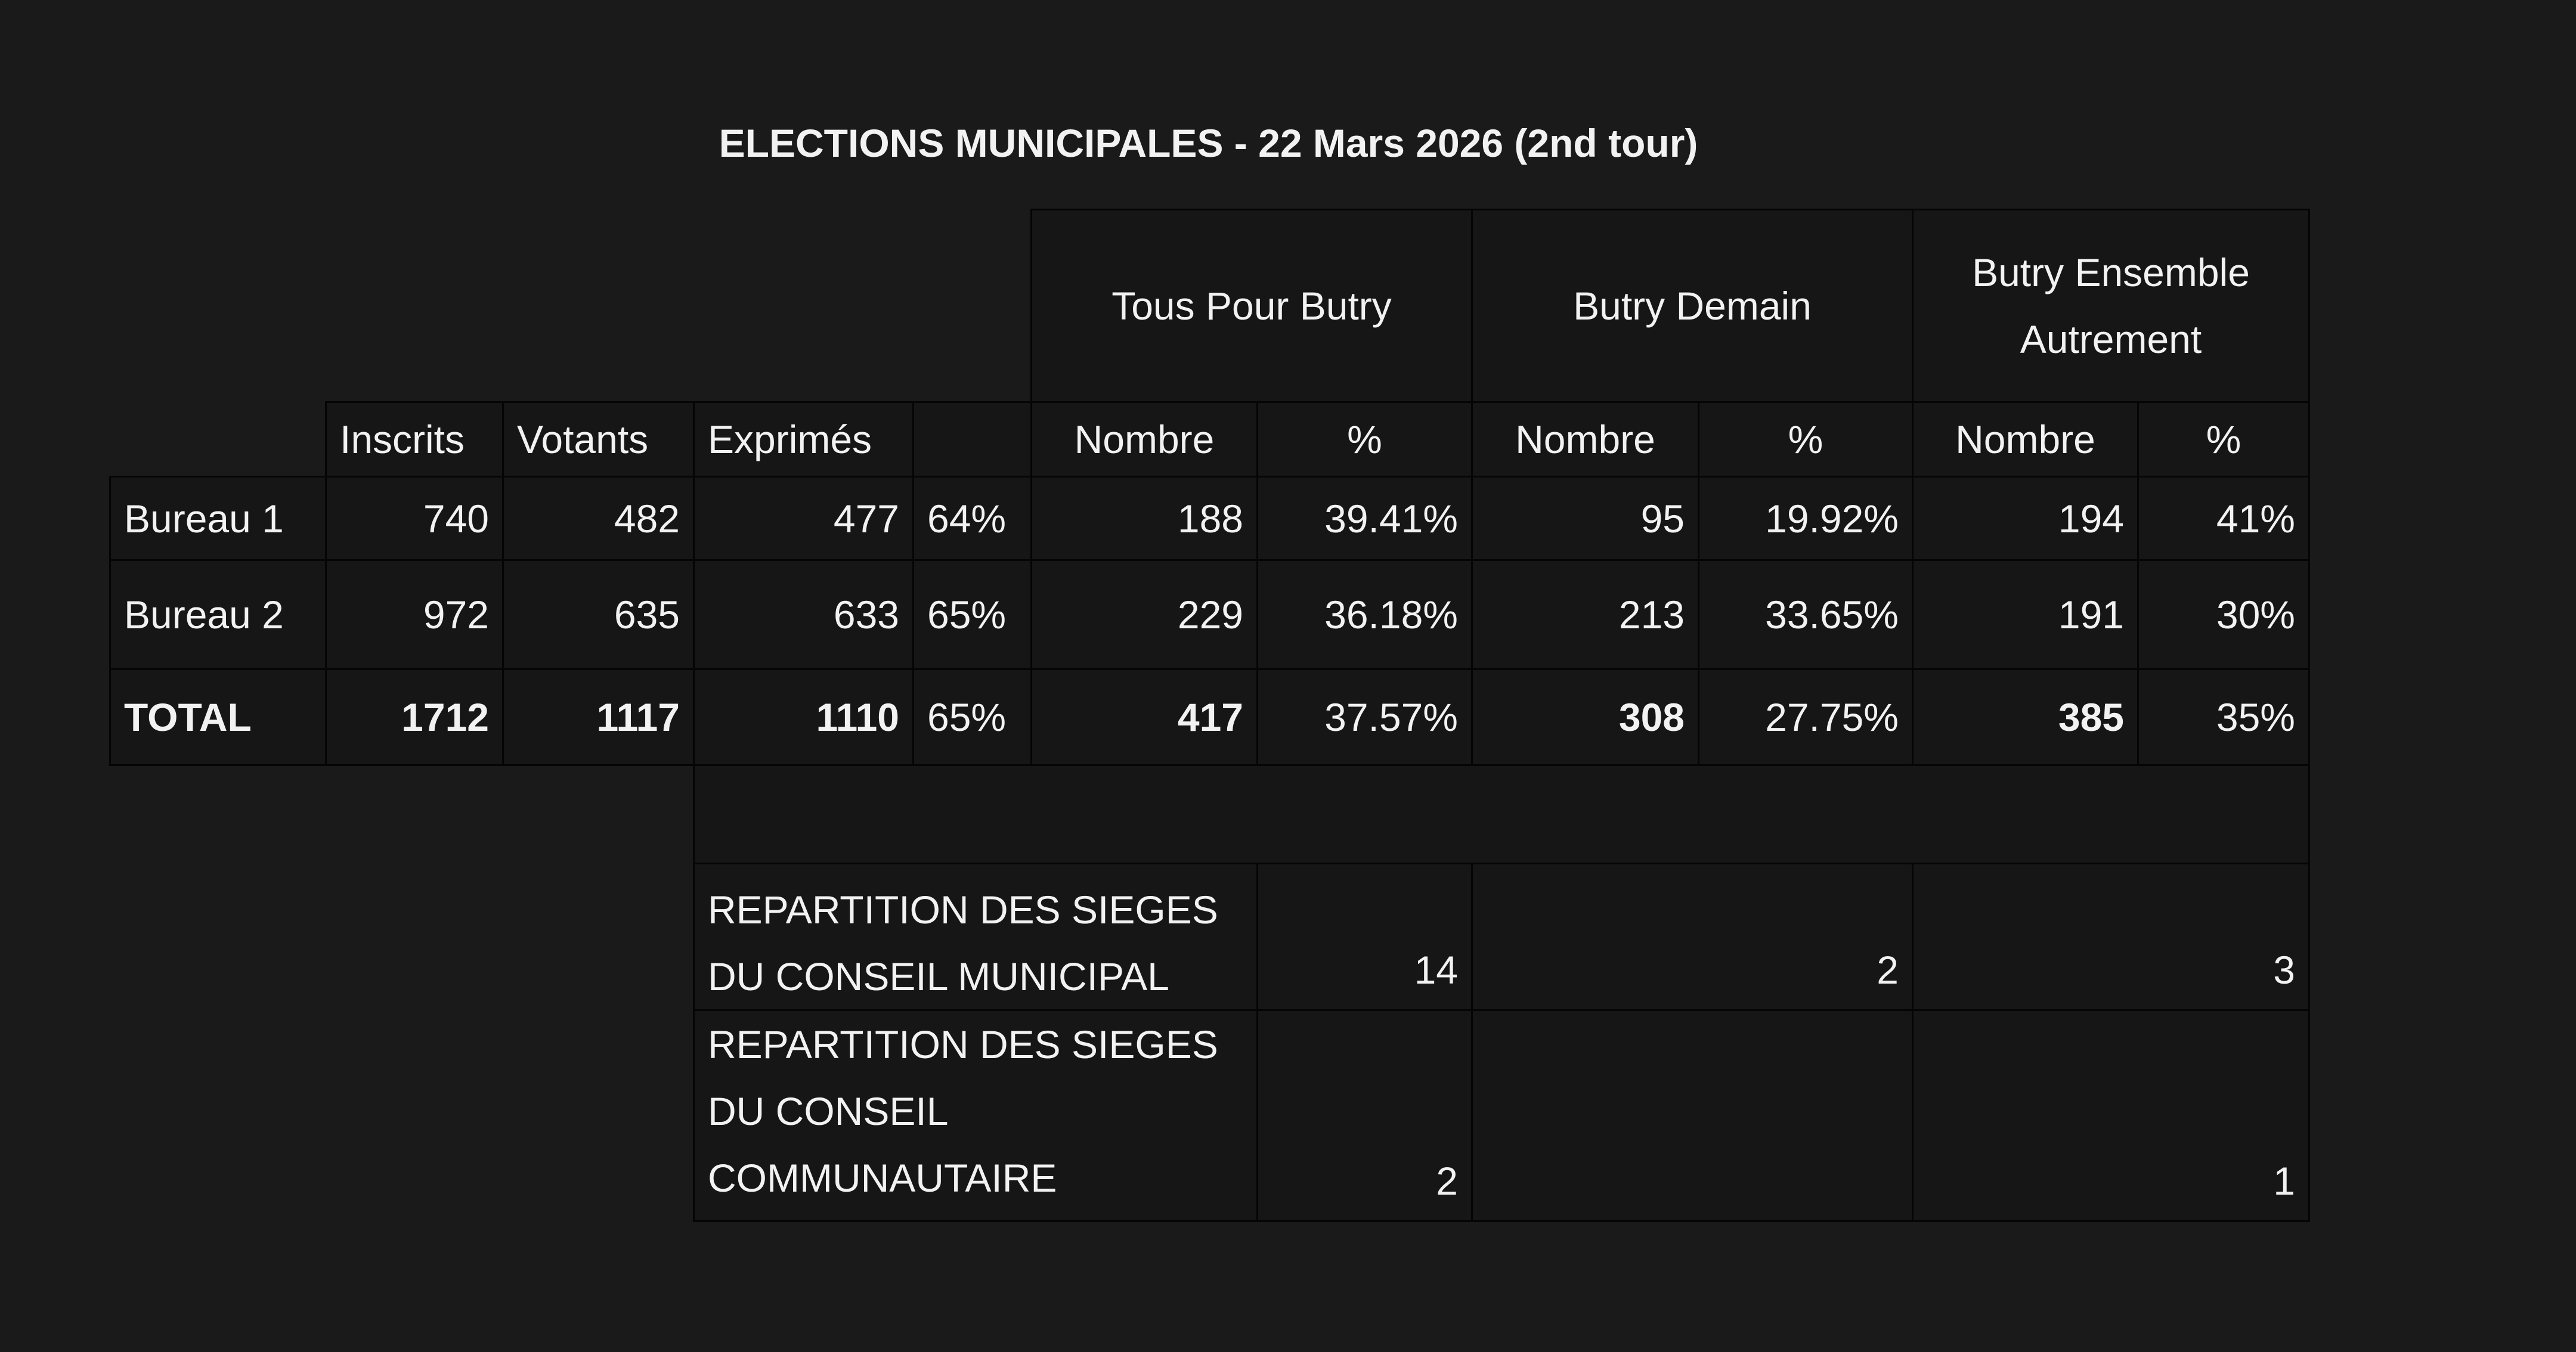 Image resolution: width=2576 pixels, height=1352 pixels. I want to click on cell-nombre-1: 188, so click(1144, 518).